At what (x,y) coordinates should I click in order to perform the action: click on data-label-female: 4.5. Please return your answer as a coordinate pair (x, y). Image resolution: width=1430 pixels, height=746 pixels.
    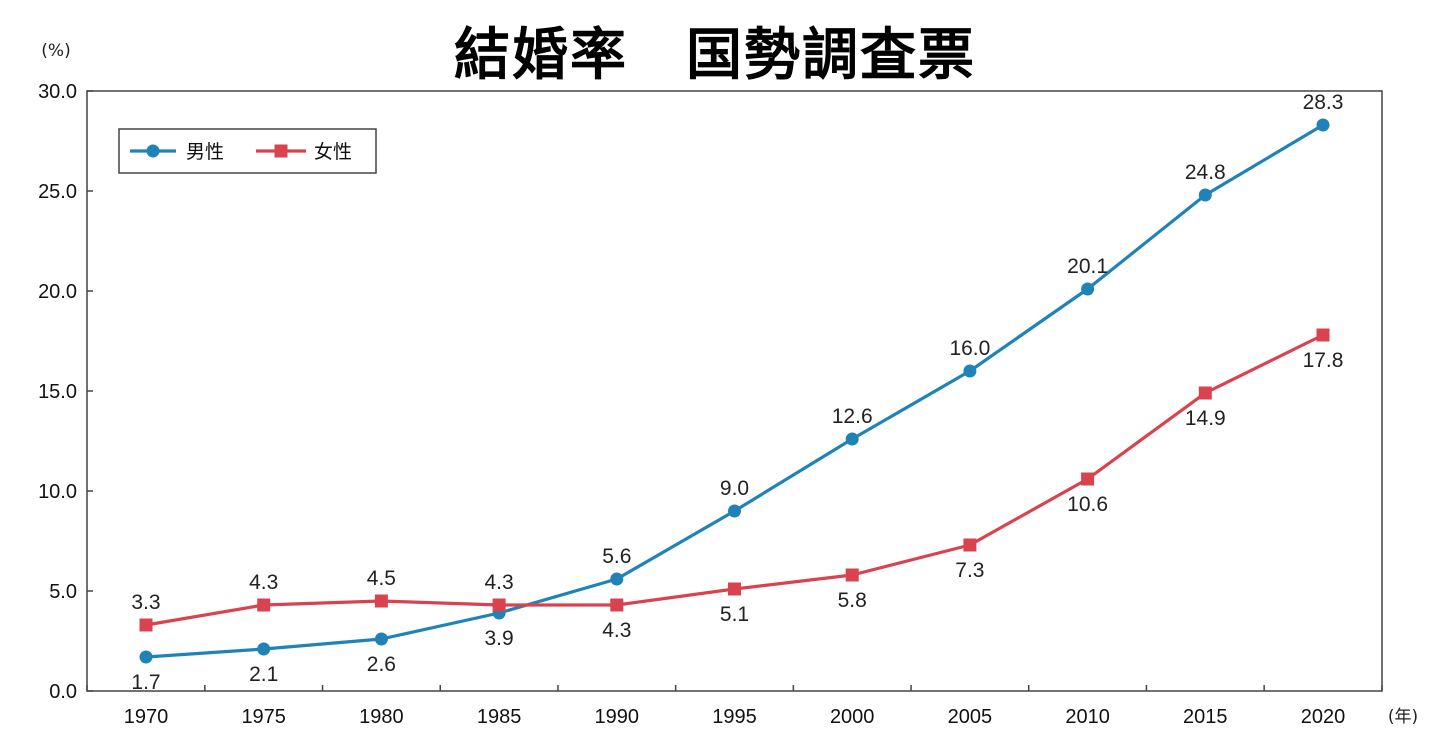
    Looking at the image, I should click on (381, 578).